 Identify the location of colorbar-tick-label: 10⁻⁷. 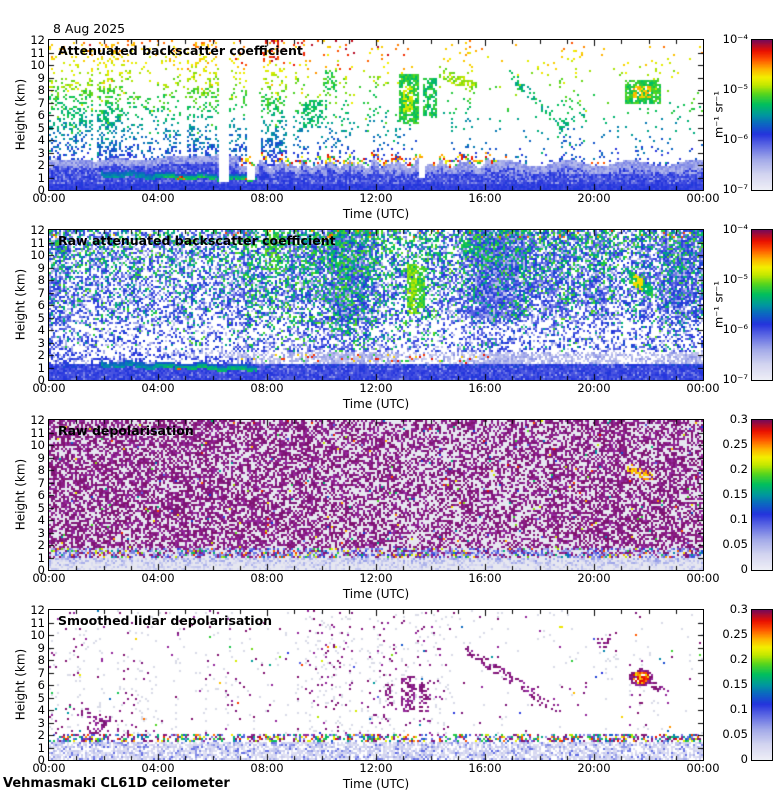
(735, 379).